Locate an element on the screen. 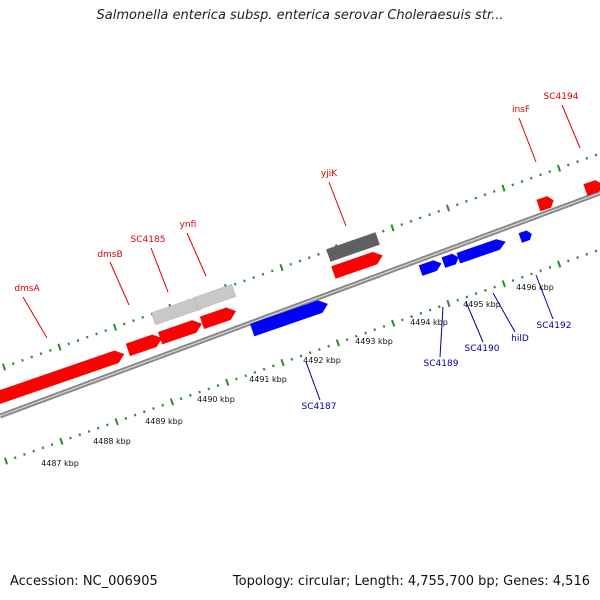 This screenshot has width=600, height=600. kbp-label: 4493 kbp is located at coordinates (374, 341).